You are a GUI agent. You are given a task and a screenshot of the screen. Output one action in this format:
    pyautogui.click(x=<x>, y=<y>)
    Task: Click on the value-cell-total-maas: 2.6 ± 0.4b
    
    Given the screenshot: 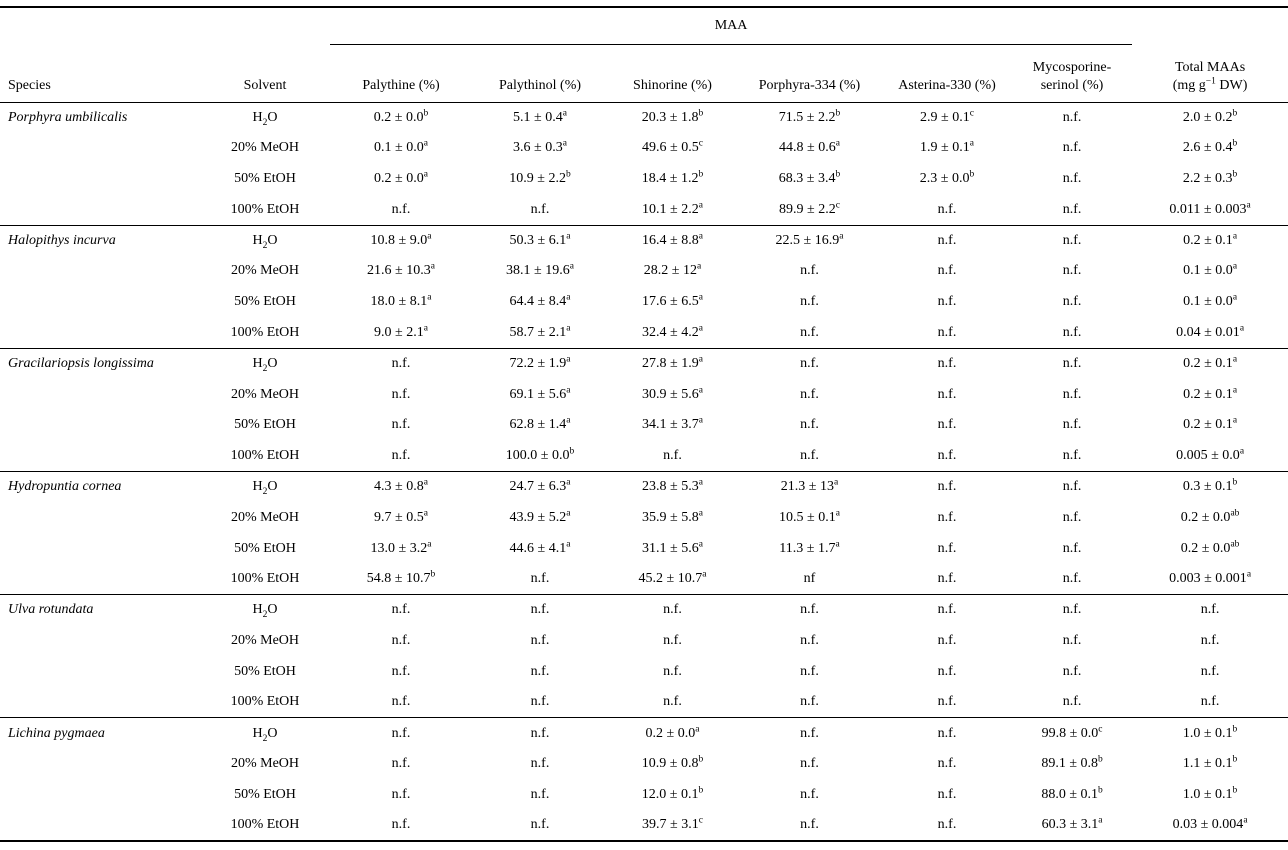 What is the action you would take?
    pyautogui.click(x=1210, y=147)
    